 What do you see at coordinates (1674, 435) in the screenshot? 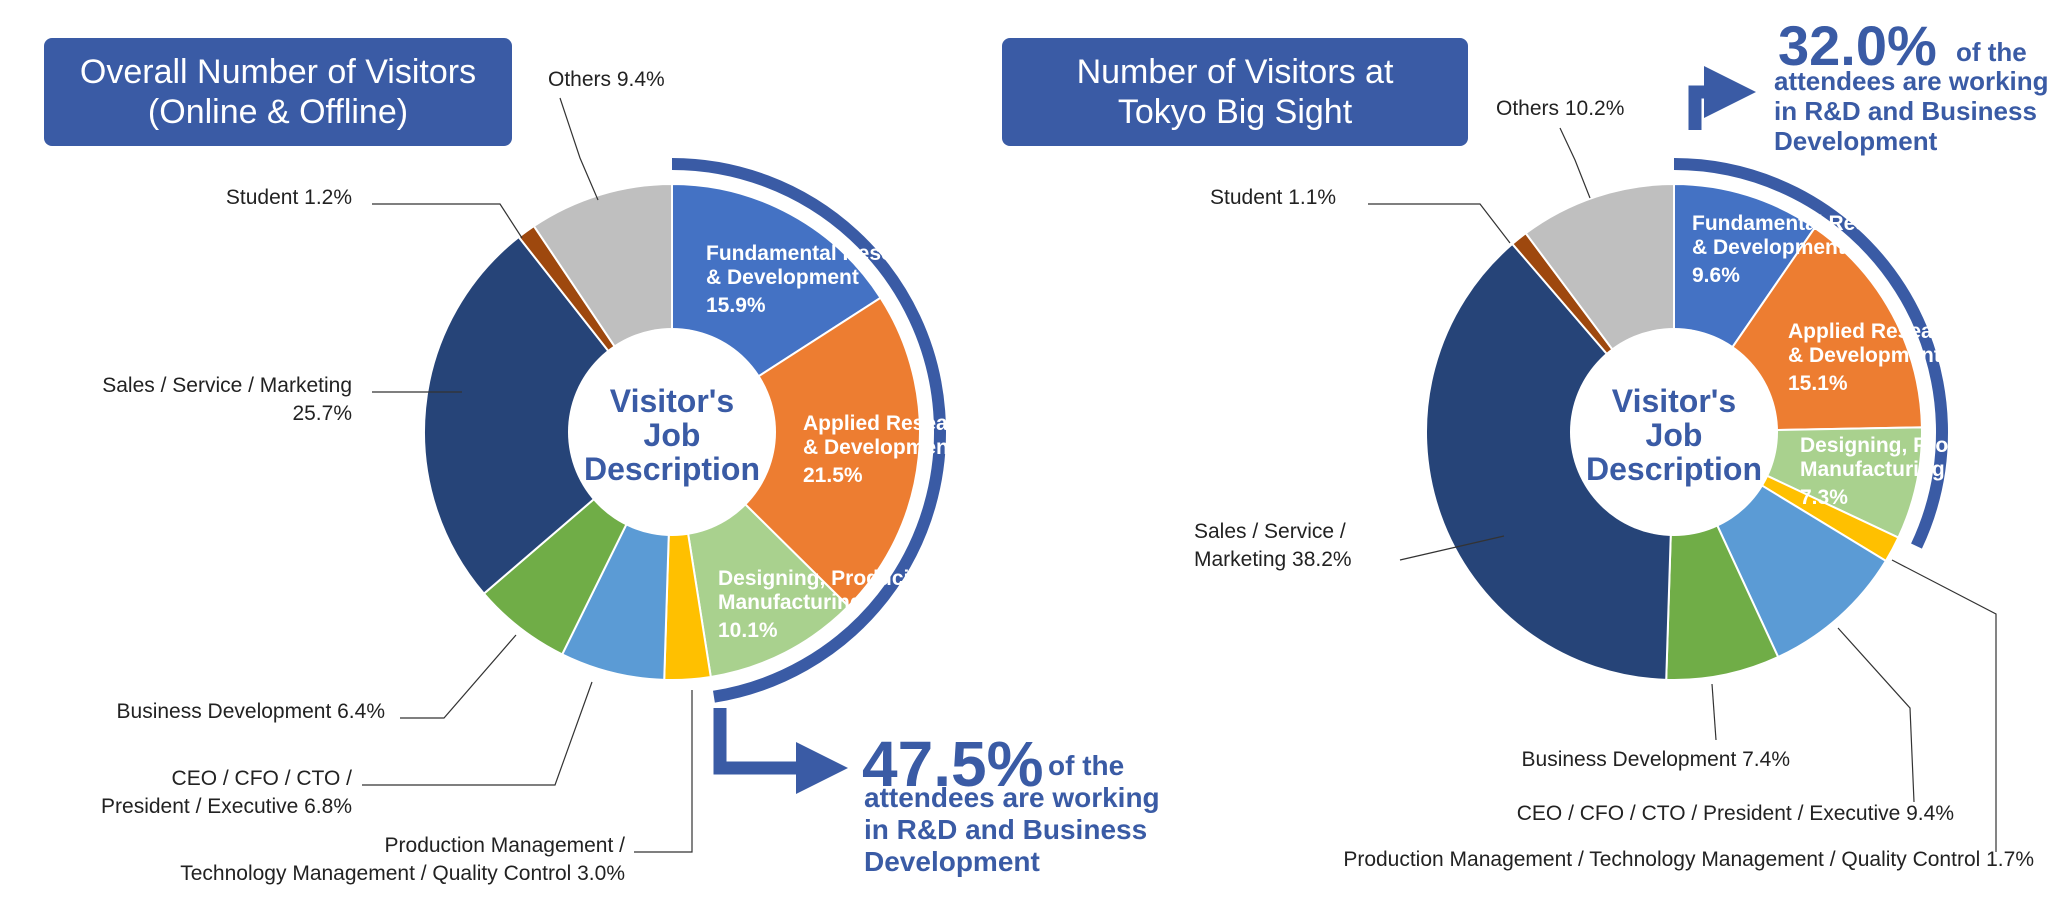
I see `chart2-center-label-line: Job` at bounding box center [1674, 435].